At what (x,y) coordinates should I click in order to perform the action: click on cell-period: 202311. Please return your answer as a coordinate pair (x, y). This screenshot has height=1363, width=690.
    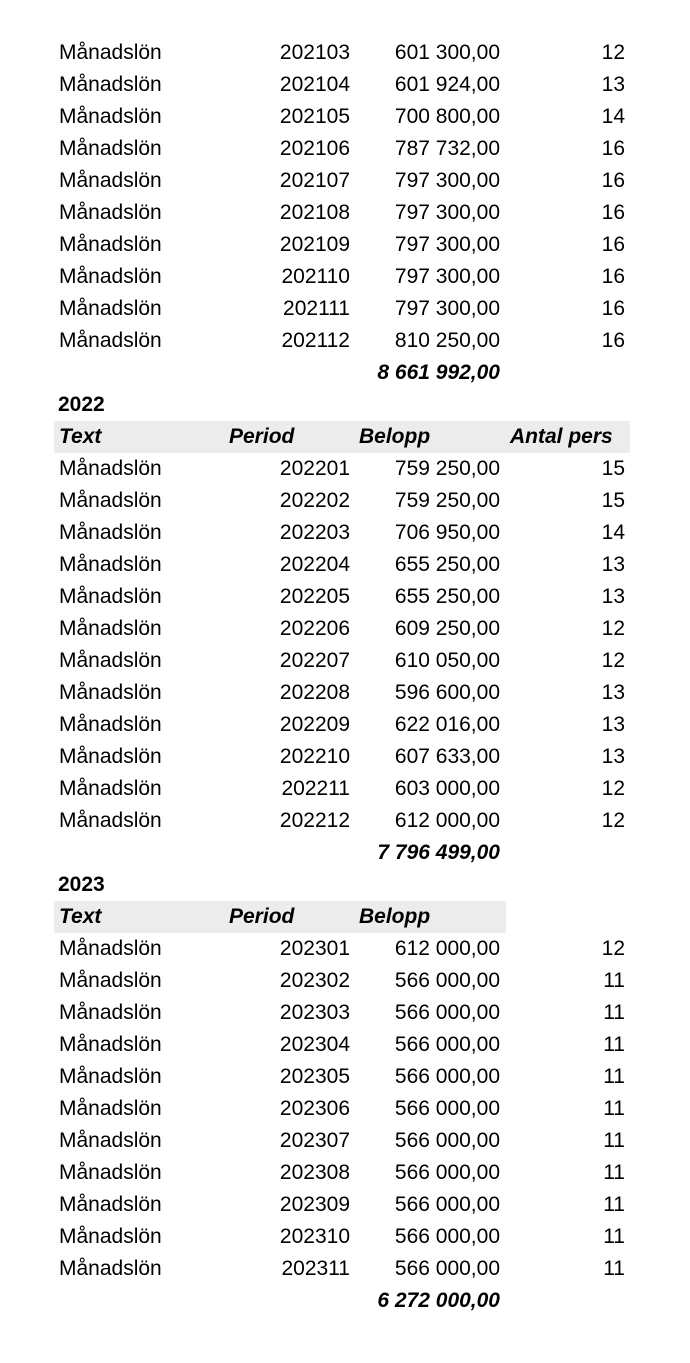
    Looking at the image, I should click on (315, 1268).